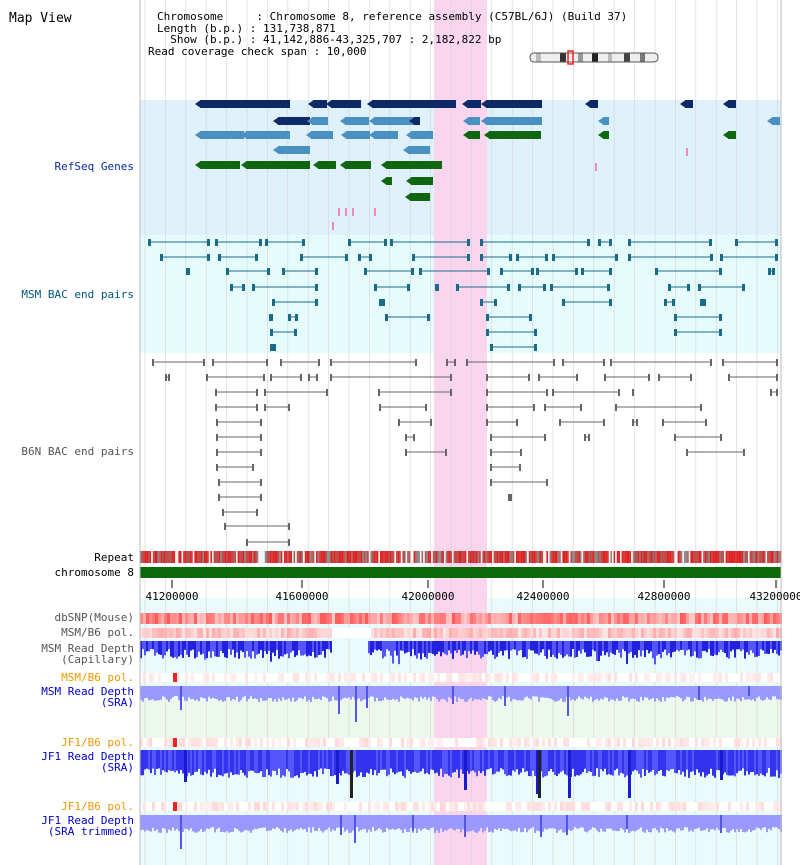  Describe the element at coordinates (97, 742) in the screenshot. I see `track-label-jf1-b6-pol-1: JF1/B6 pol.` at that location.